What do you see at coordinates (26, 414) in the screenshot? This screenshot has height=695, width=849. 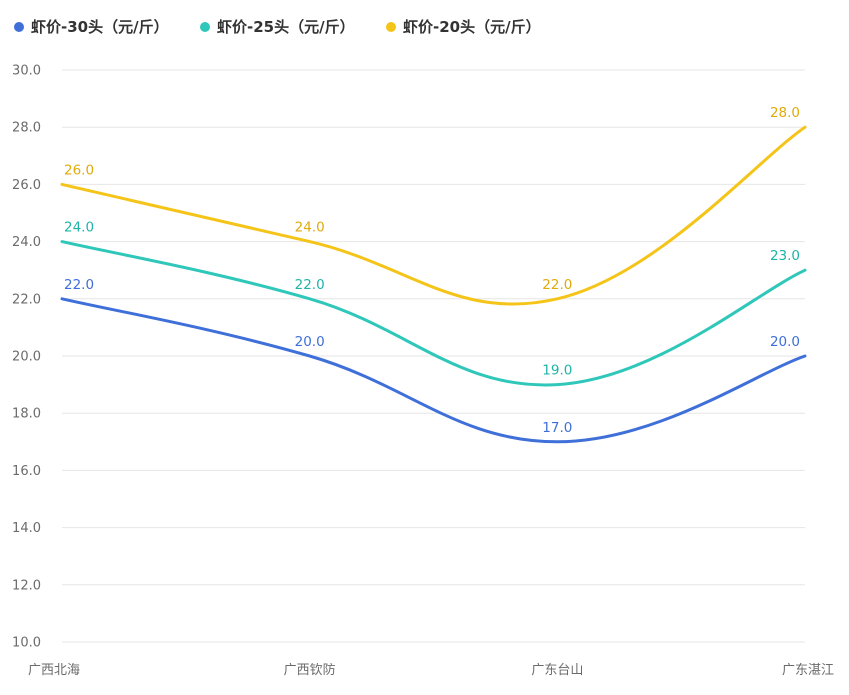 I see `y-tick-label: 18.0` at bounding box center [26, 414].